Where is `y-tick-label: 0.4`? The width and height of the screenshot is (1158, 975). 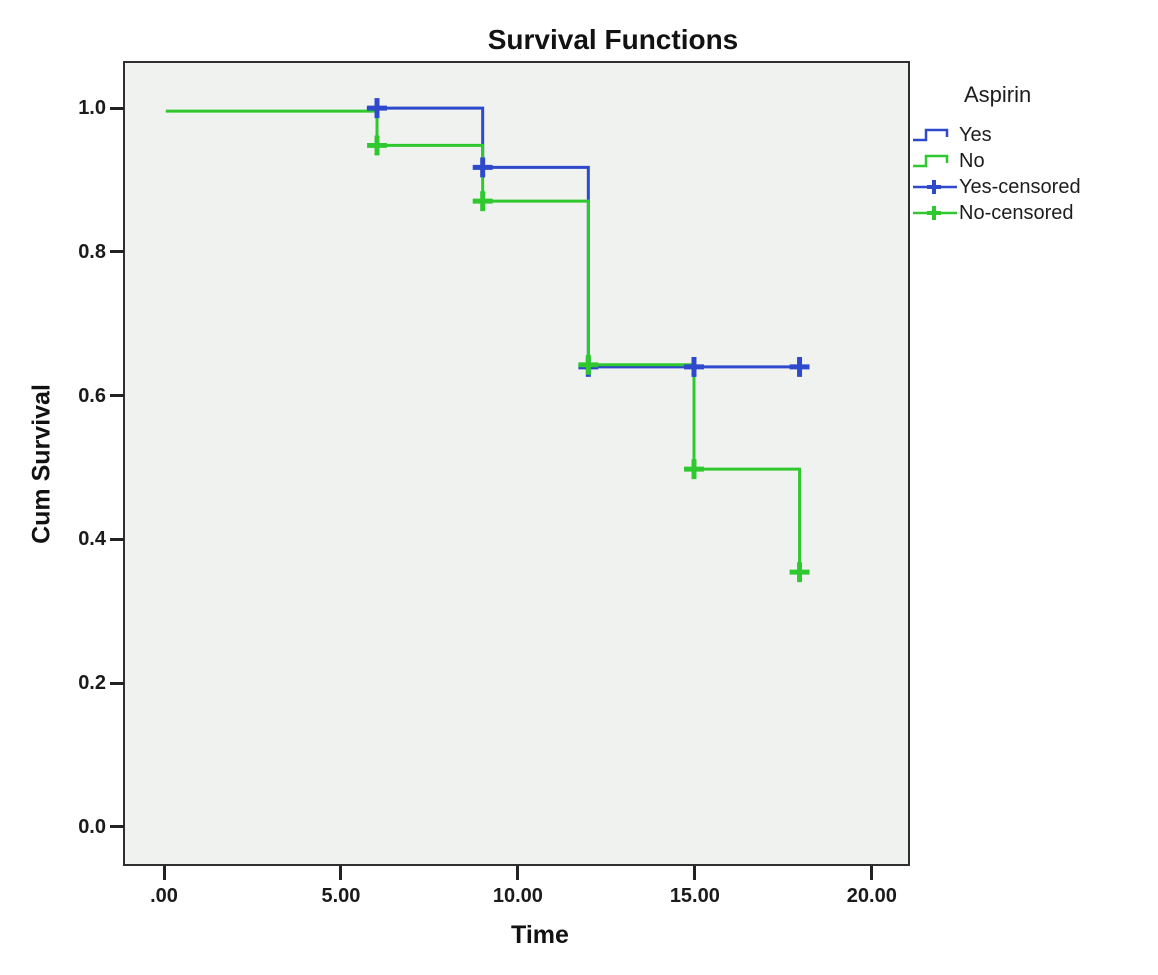 y-tick-label: 0.4 is located at coordinates (92, 539).